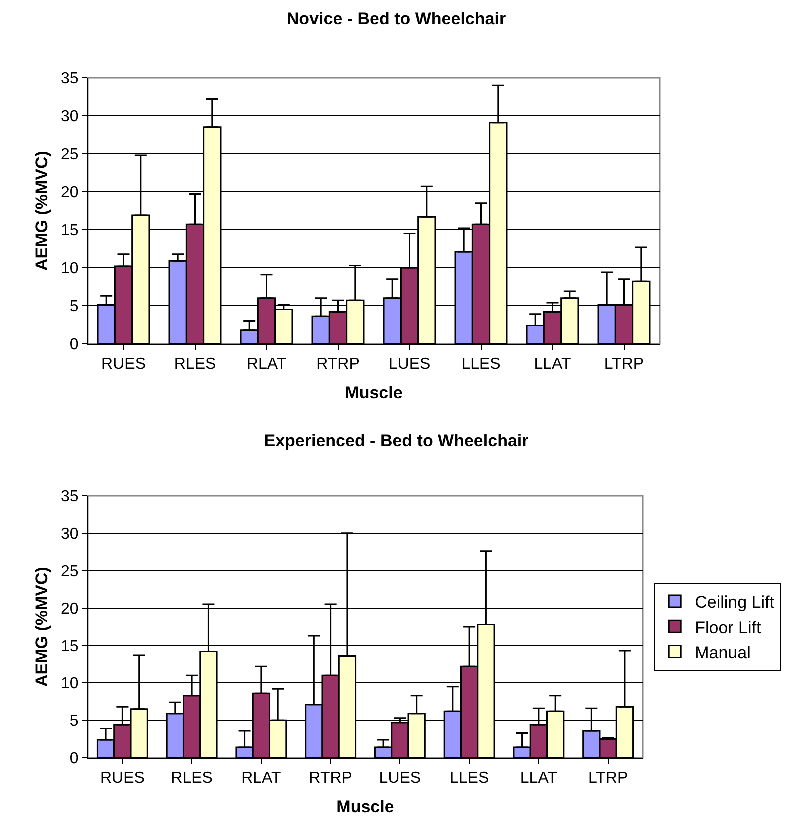 This screenshot has width=793, height=832. What do you see at coordinates (397, 441) in the screenshot?
I see `chart-title: Experienced - Bed to Wheelchair` at bounding box center [397, 441].